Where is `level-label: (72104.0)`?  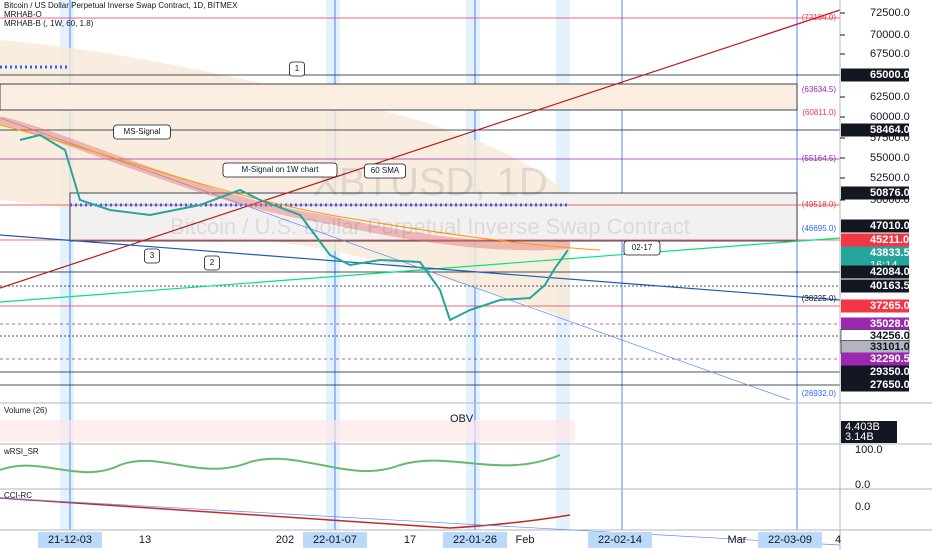
level-label: (72104.0) is located at coordinates (819, 17).